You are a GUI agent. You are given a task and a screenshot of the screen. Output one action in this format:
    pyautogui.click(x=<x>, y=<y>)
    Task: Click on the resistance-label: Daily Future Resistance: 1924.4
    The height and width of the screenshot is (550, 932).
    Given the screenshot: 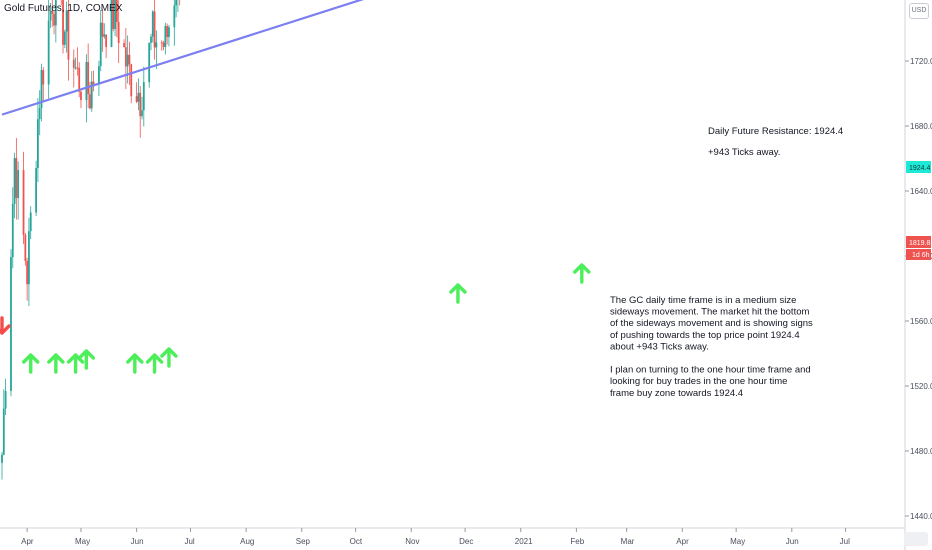 What is the action you would take?
    pyautogui.click(x=775, y=131)
    